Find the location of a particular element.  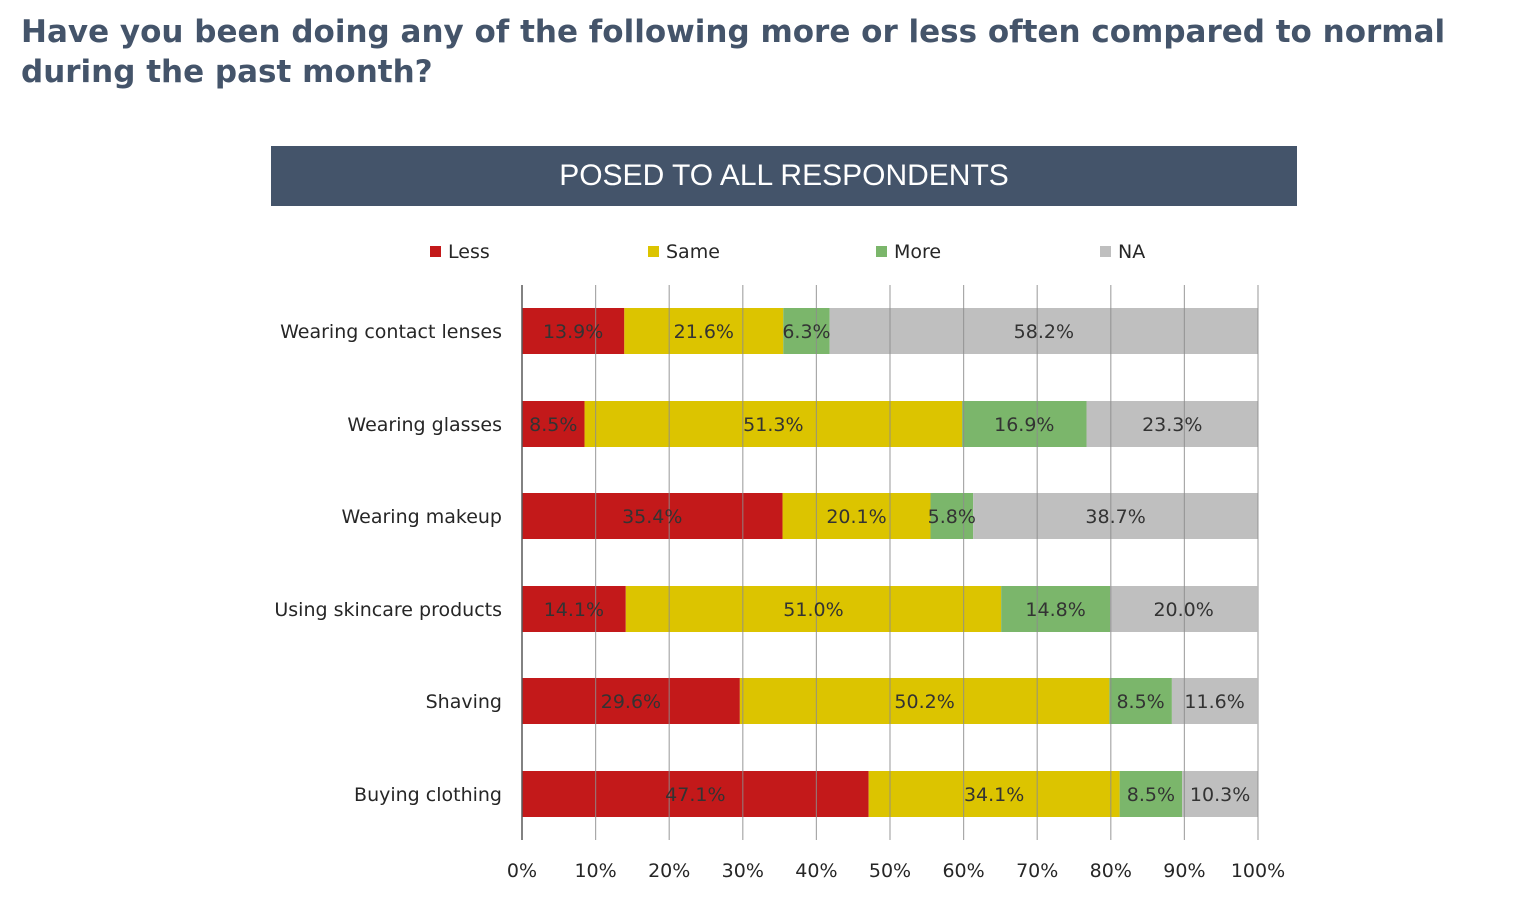

data-label-na: 38.7% is located at coordinates (1115, 517).